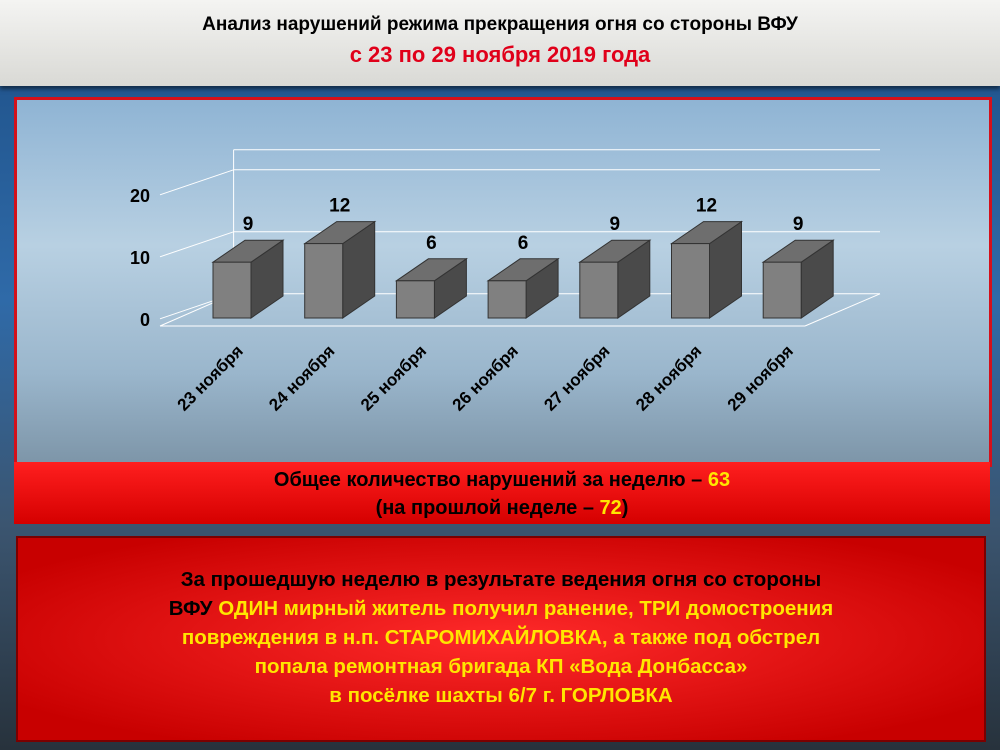 The height and width of the screenshot is (750, 1000). Describe the element at coordinates (210, 377) in the screenshot. I see `x-tick-label: 23 ноября` at that location.